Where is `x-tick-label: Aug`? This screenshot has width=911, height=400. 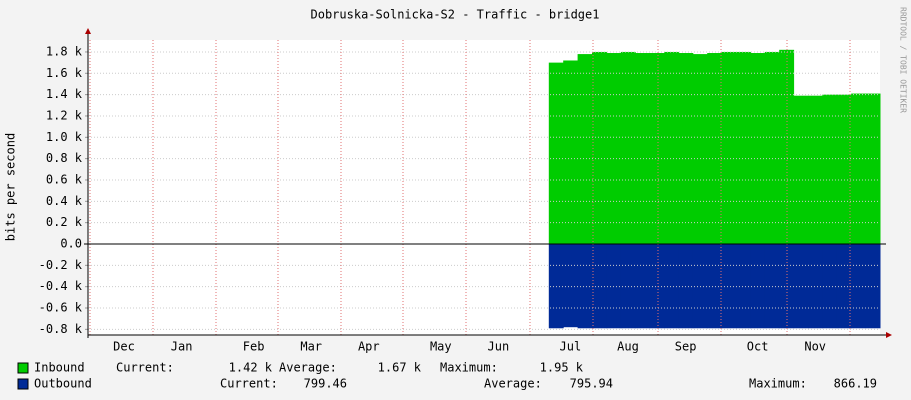
x-tick-label: Aug is located at coordinates (628, 347).